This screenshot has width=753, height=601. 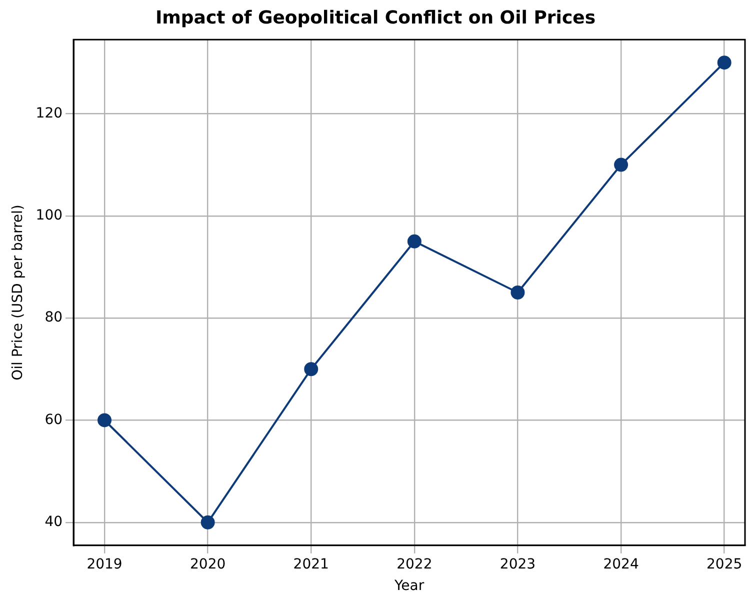 What do you see at coordinates (518, 564) in the screenshot?
I see `x-tick-label: 2023` at bounding box center [518, 564].